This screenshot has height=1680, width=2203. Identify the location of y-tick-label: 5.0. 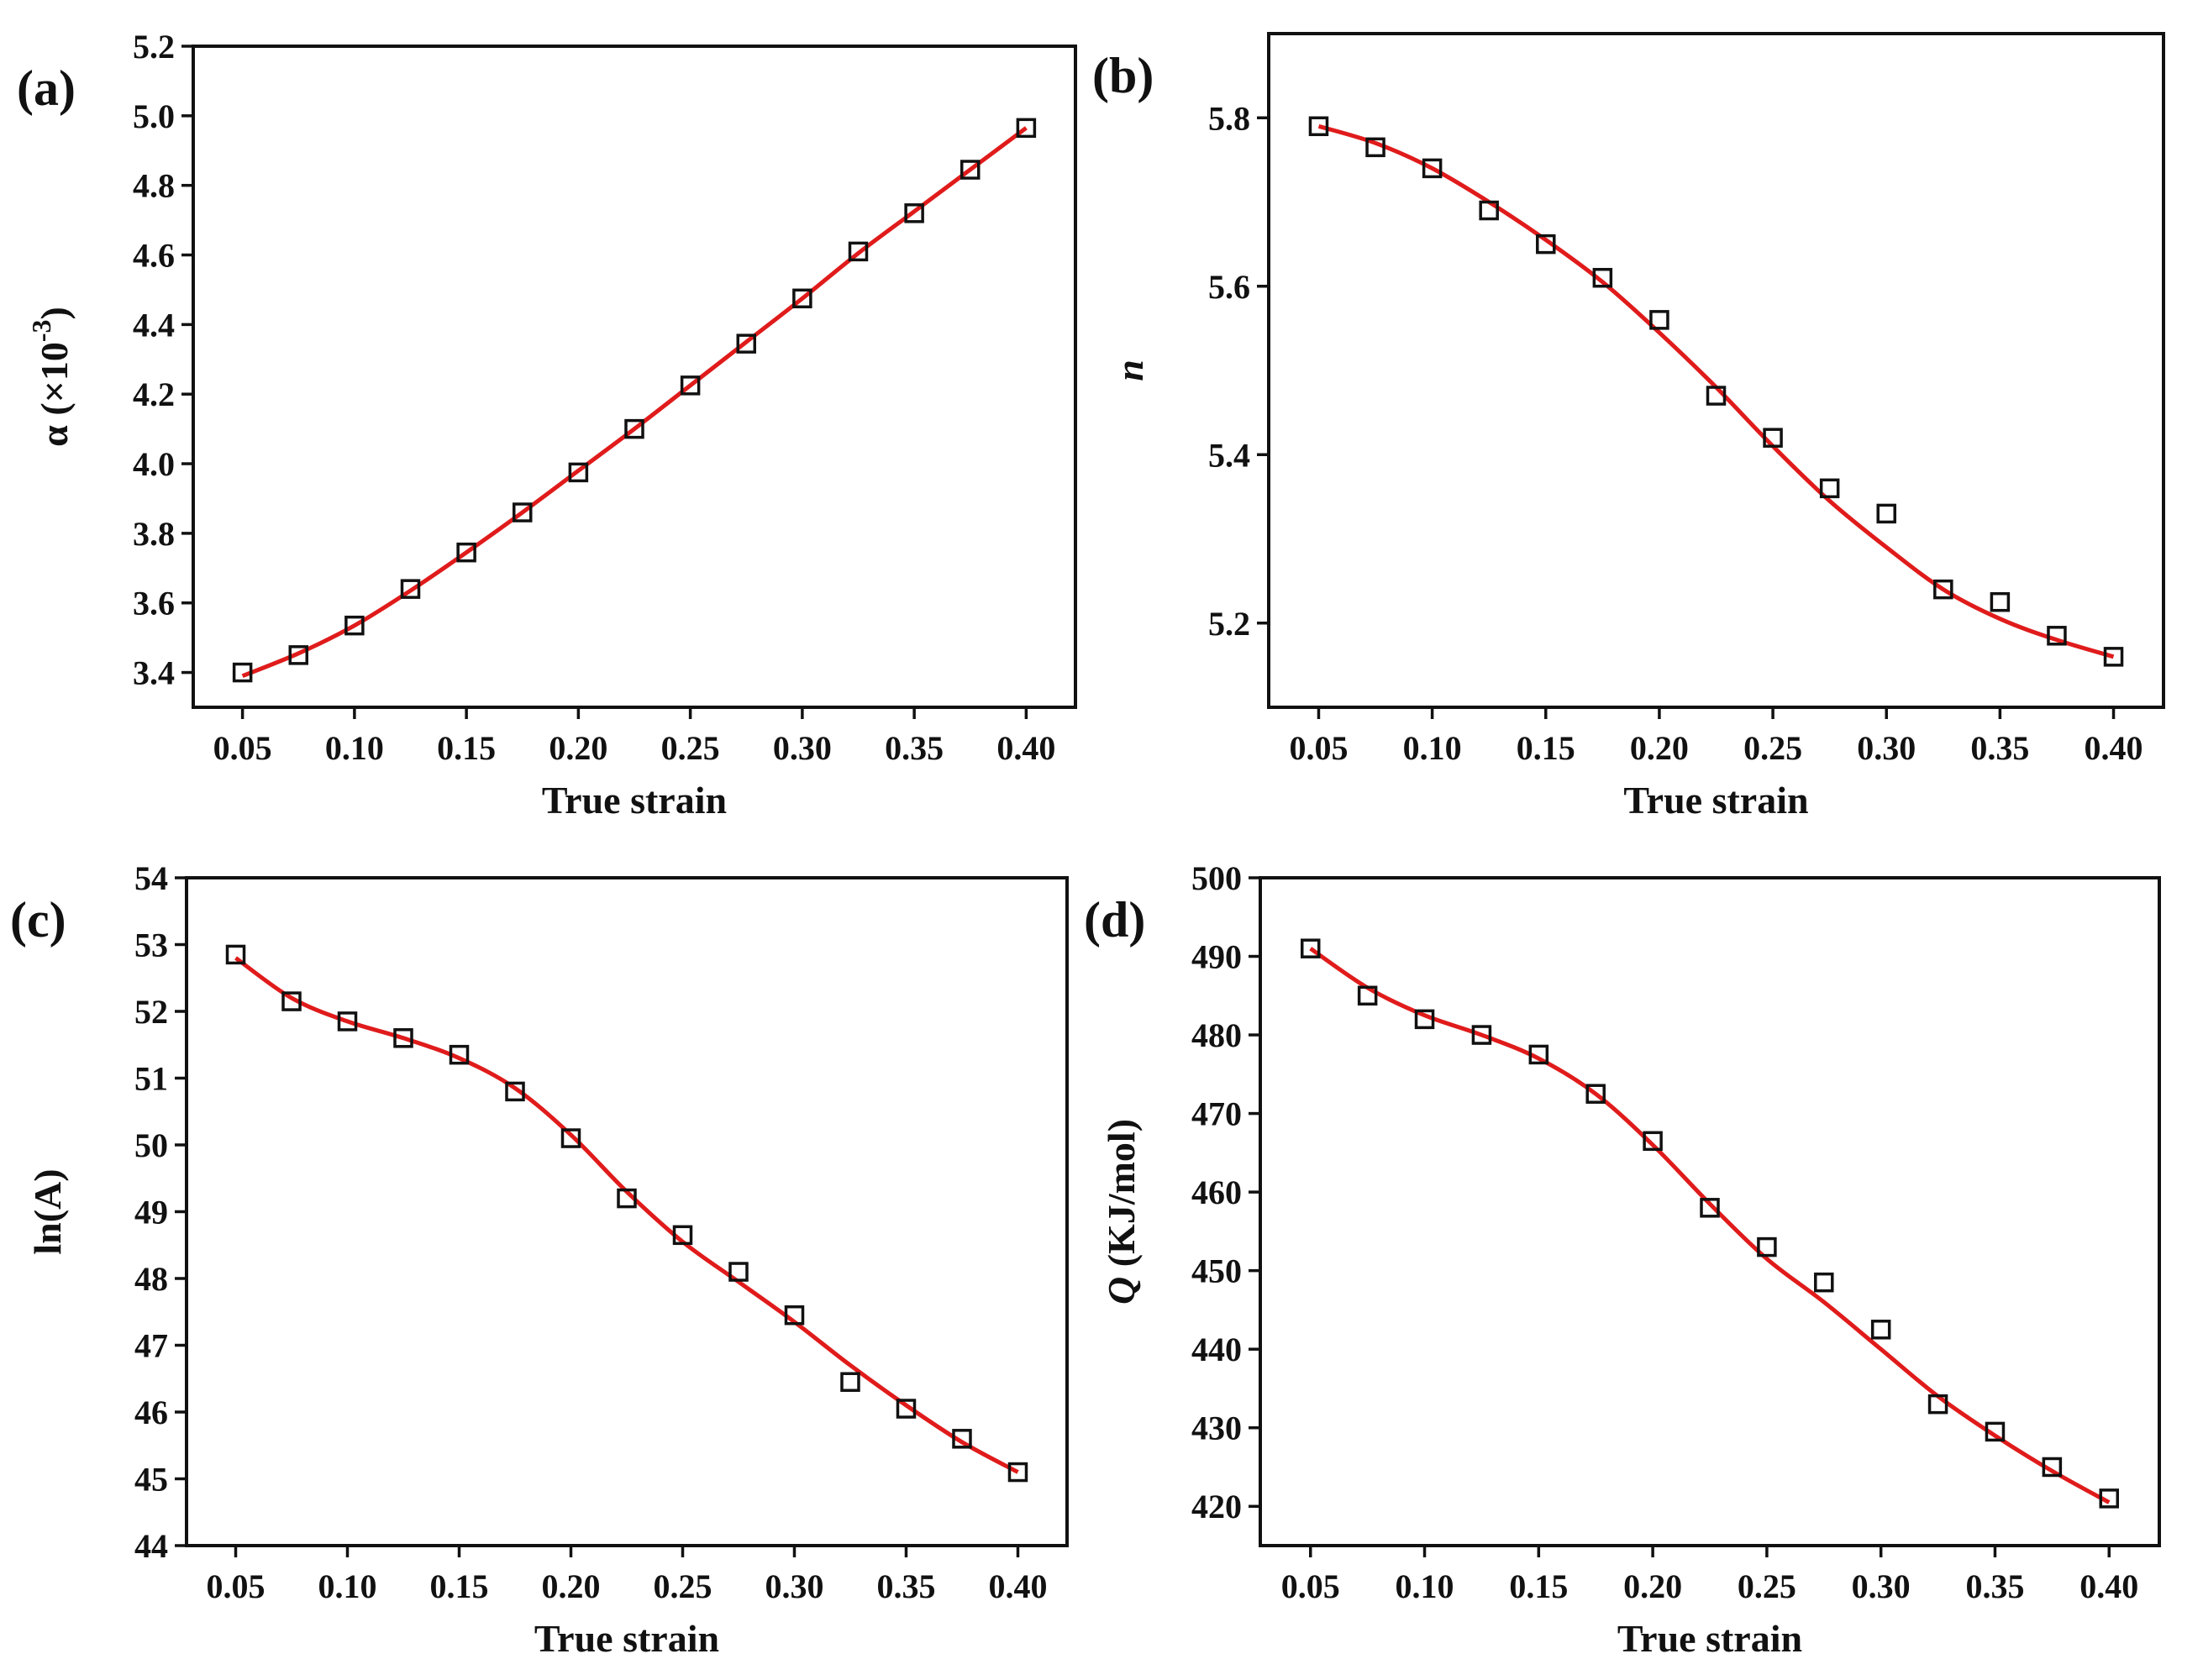
(154, 116).